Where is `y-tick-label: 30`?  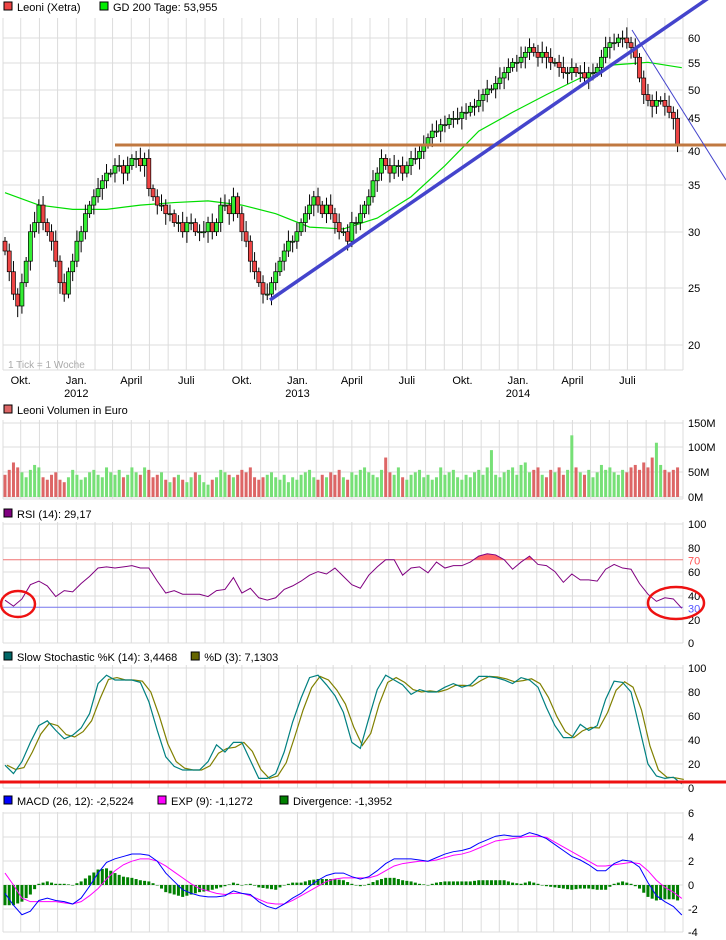
y-tick-label: 30 is located at coordinates (694, 233).